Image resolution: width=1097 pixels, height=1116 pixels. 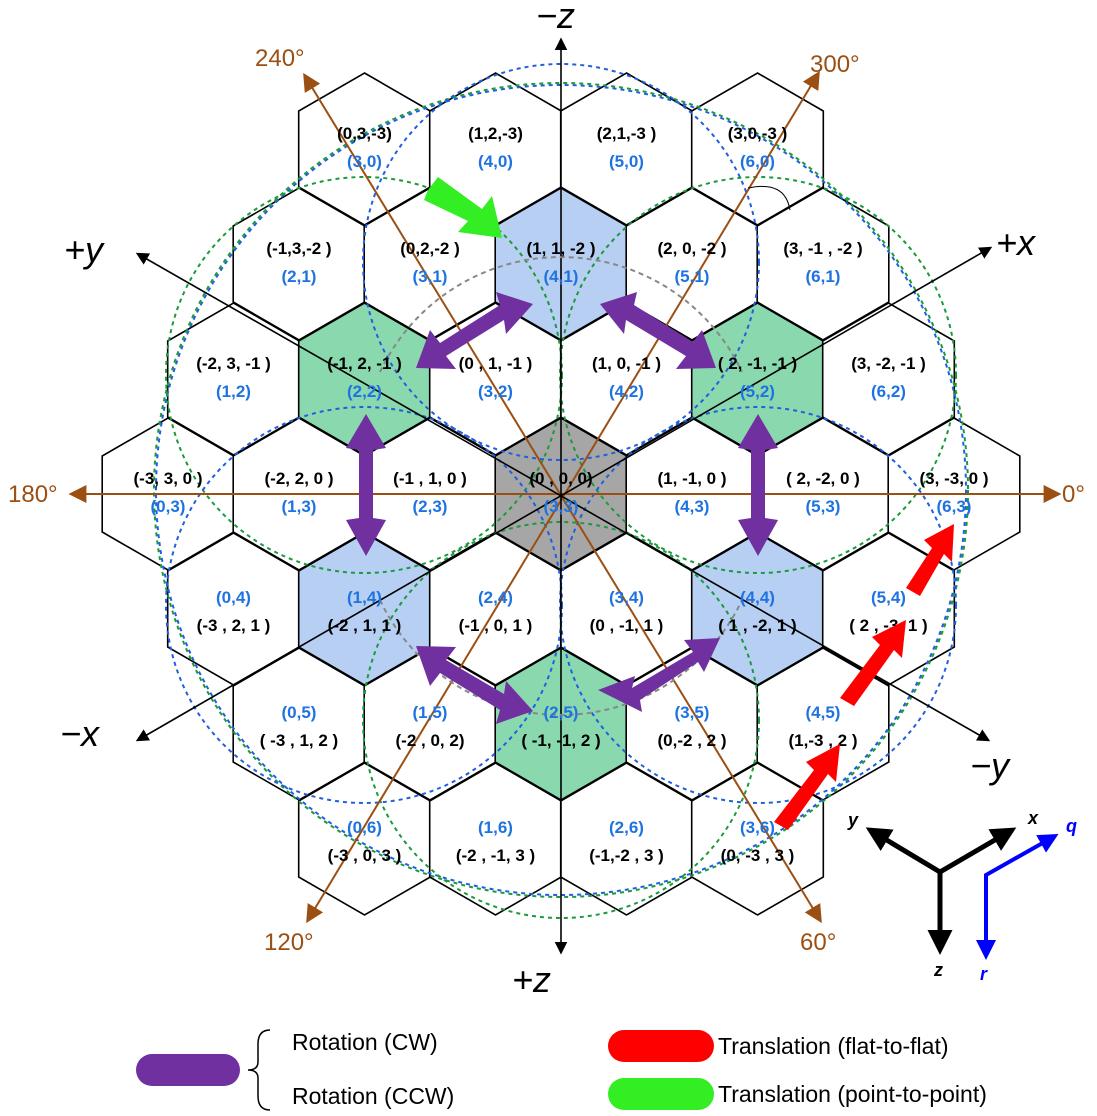 What do you see at coordinates (822, 248) in the screenshot?
I see `hex-cube-coord: (3, -1 , -2 )` at bounding box center [822, 248].